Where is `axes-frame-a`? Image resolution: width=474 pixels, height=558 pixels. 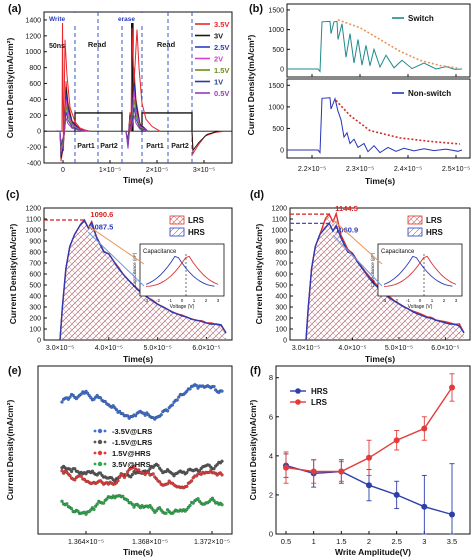
axes-frame-a is located at coordinates (138, 87).